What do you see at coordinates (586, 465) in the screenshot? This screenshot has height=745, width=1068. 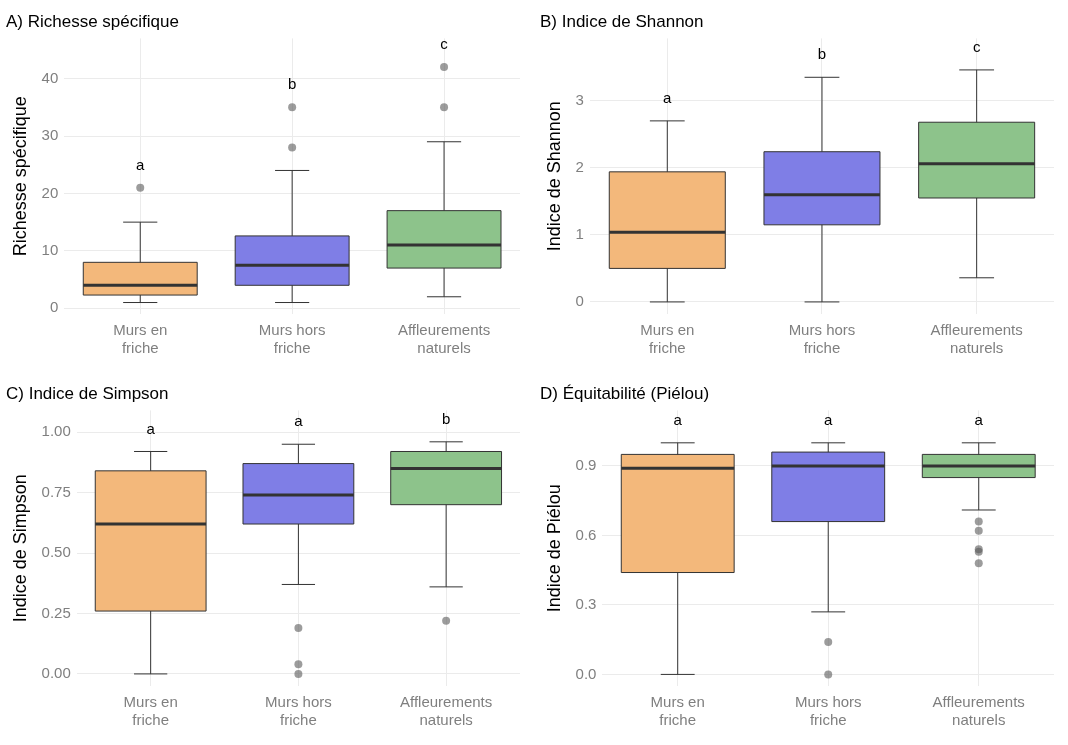 I see `y-tick-label: 0.9` at bounding box center [586, 465].